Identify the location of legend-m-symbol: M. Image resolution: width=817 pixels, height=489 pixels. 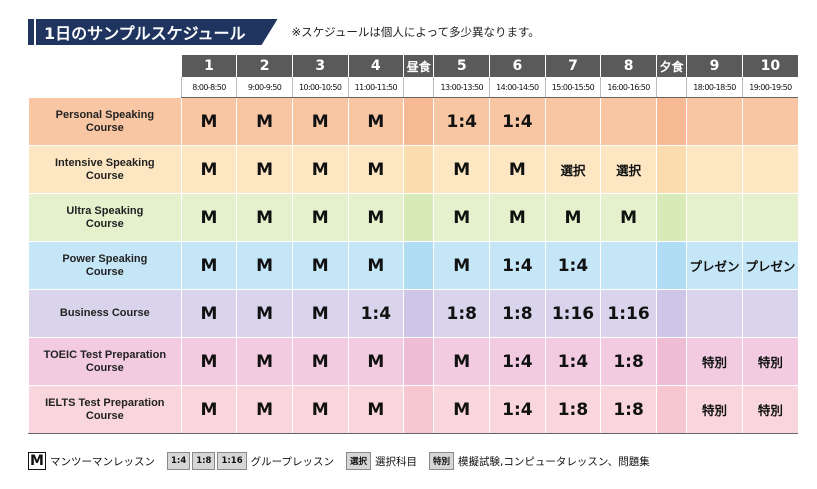
(37, 461).